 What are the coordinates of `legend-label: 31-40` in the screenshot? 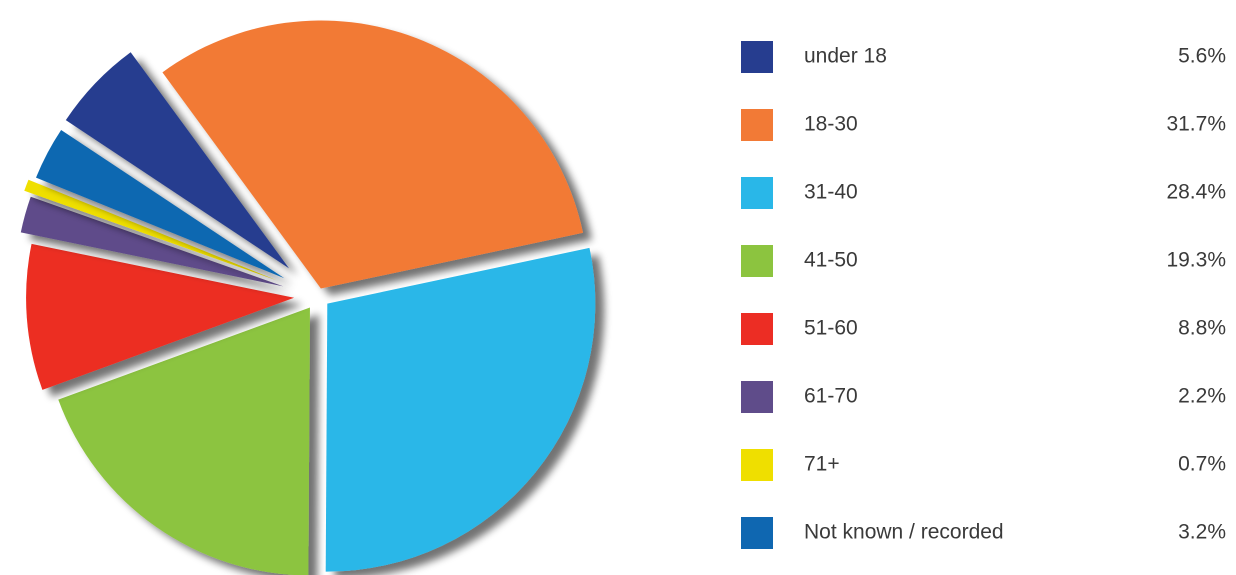 It's located at (831, 192).